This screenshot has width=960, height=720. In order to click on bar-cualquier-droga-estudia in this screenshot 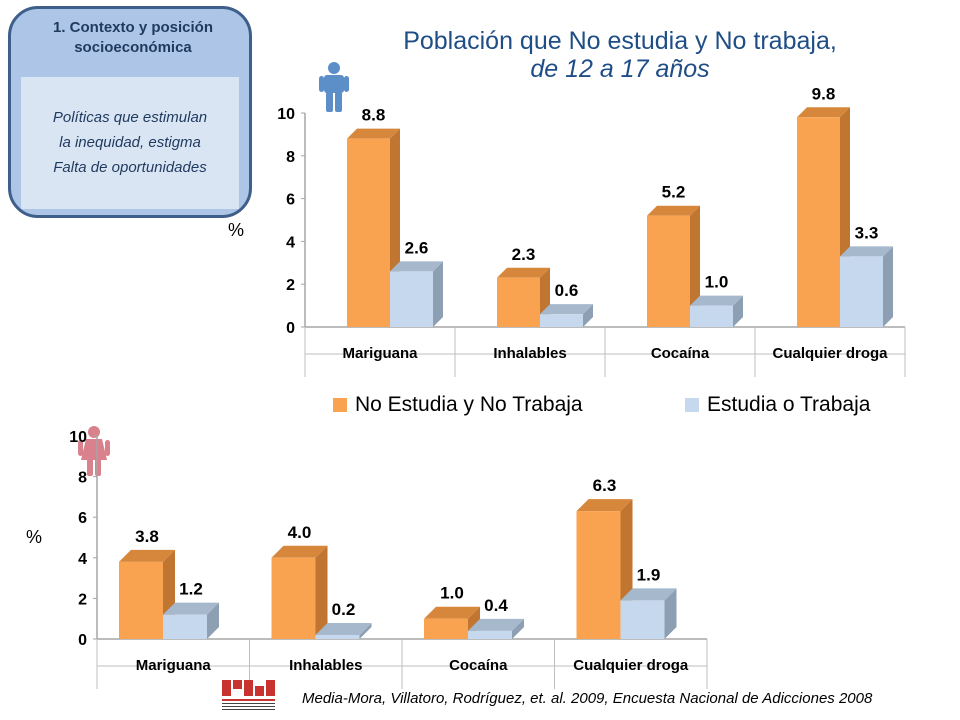, I will do `click(866, 286)`.